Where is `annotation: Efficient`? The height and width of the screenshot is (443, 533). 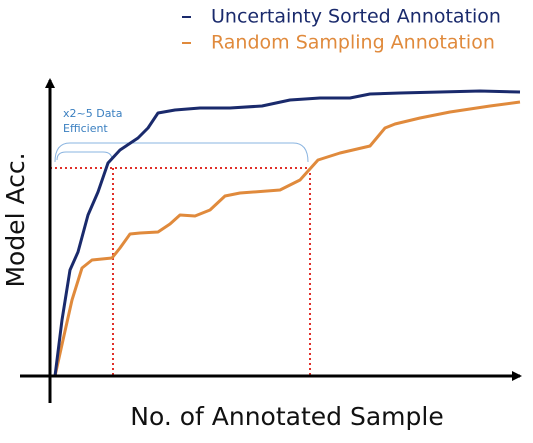 annotation: Efficient is located at coordinates (85, 128).